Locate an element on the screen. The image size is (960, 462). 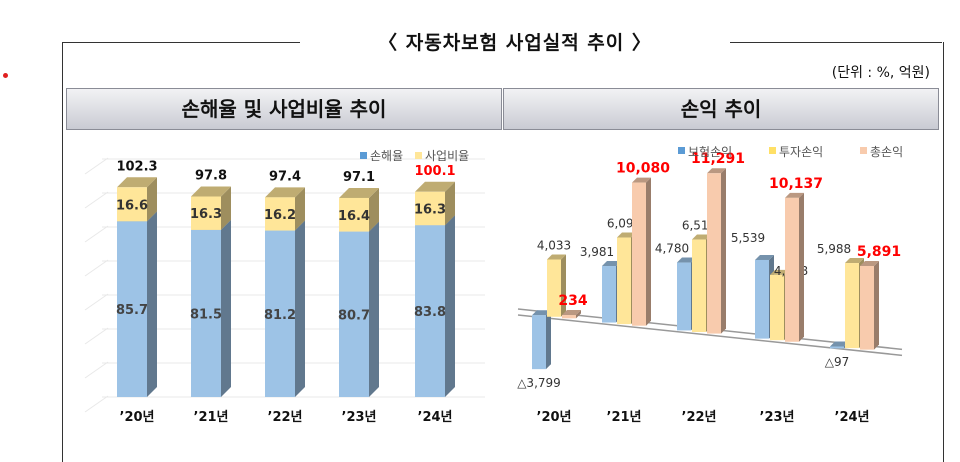
data-label: 10,137 is located at coordinates (796, 184).